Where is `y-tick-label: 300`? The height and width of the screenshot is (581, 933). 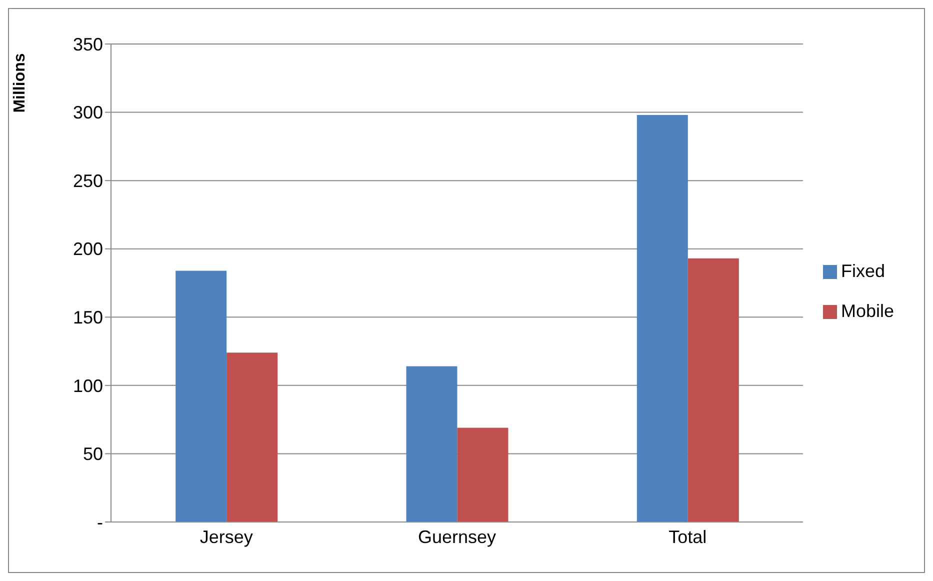
y-tick-label: 300 is located at coordinates (87, 112).